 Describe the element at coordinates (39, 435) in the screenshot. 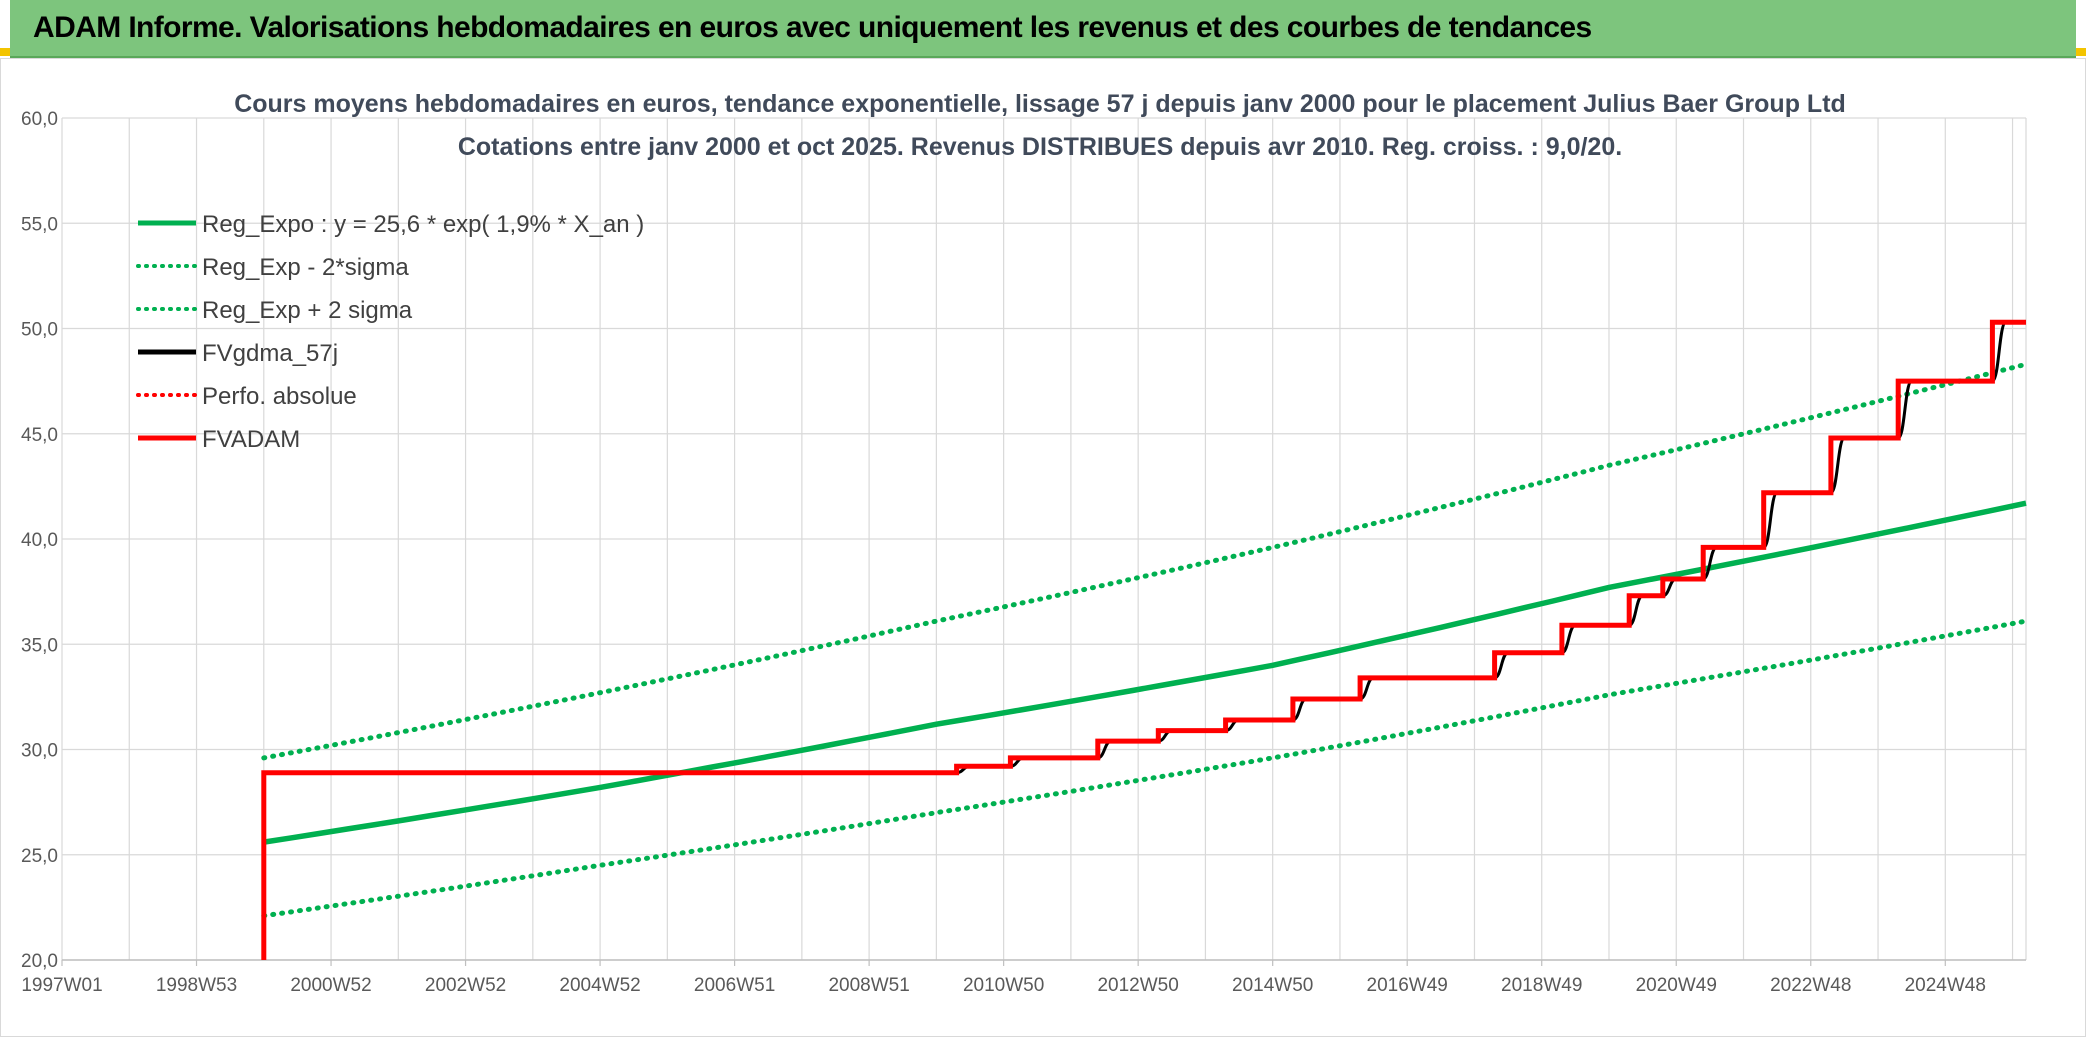

I see `y-tick-label: 45,0` at that location.